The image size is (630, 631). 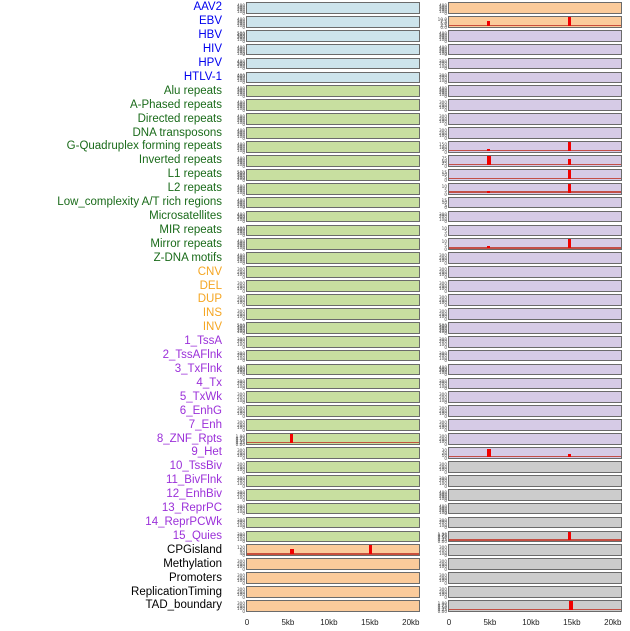 I want to click on track-label-10-tssbiv: 10_TssBiv, so click(x=195, y=466).